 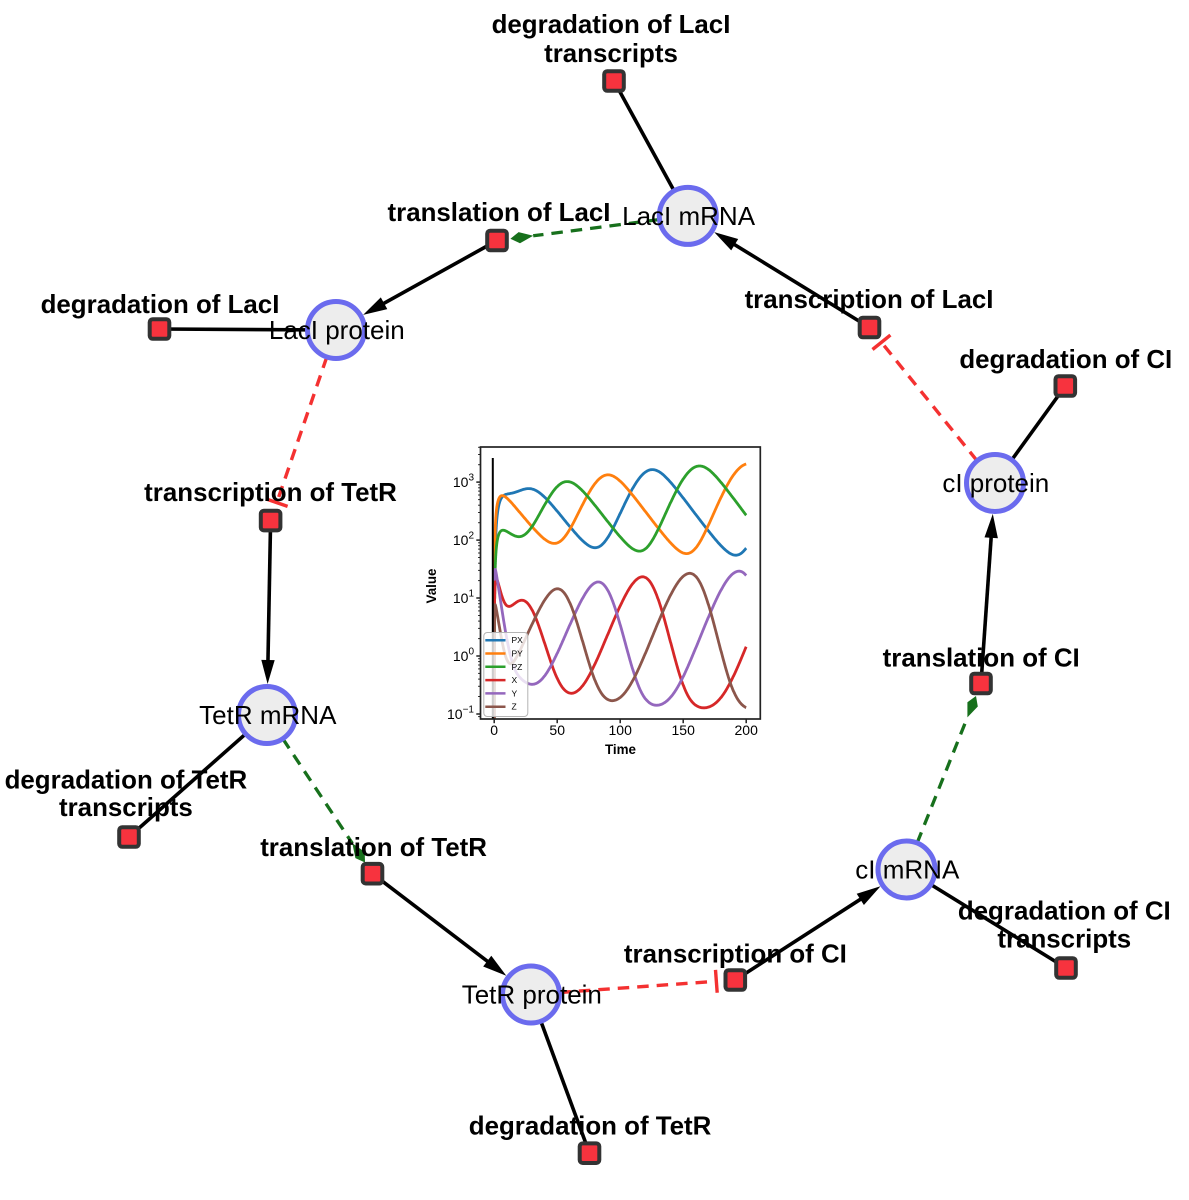 What do you see at coordinates (499, 213) in the screenshot?
I see `svg-text: translation of LacI` at bounding box center [499, 213].